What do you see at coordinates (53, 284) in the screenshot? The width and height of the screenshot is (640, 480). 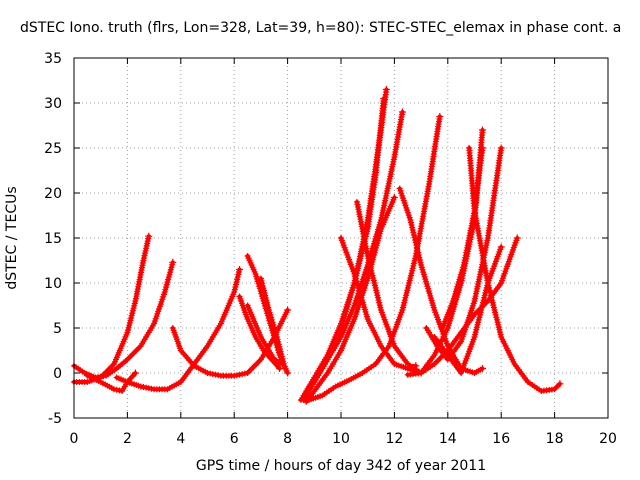 I see `y-tick-label: 10` at bounding box center [53, 284].